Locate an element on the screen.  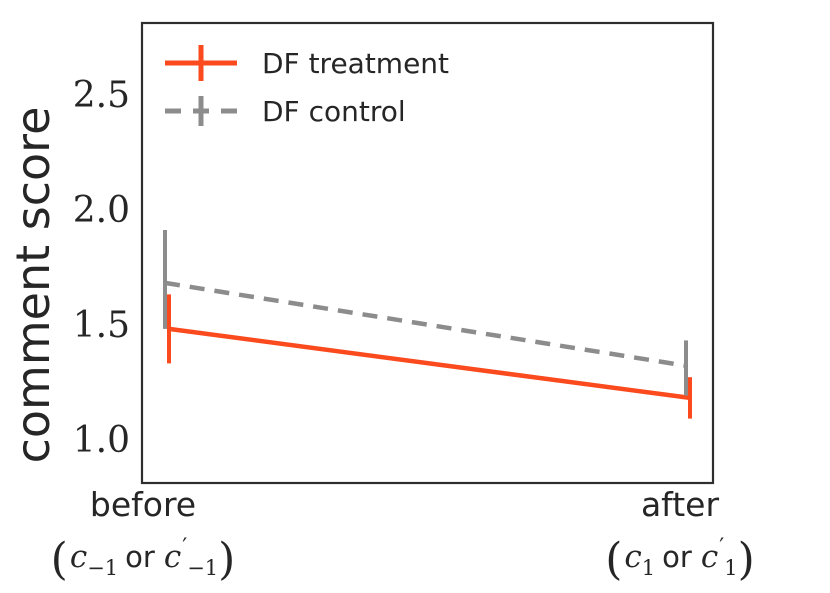
legend-label: DF control is located at coordinates (334, 111).